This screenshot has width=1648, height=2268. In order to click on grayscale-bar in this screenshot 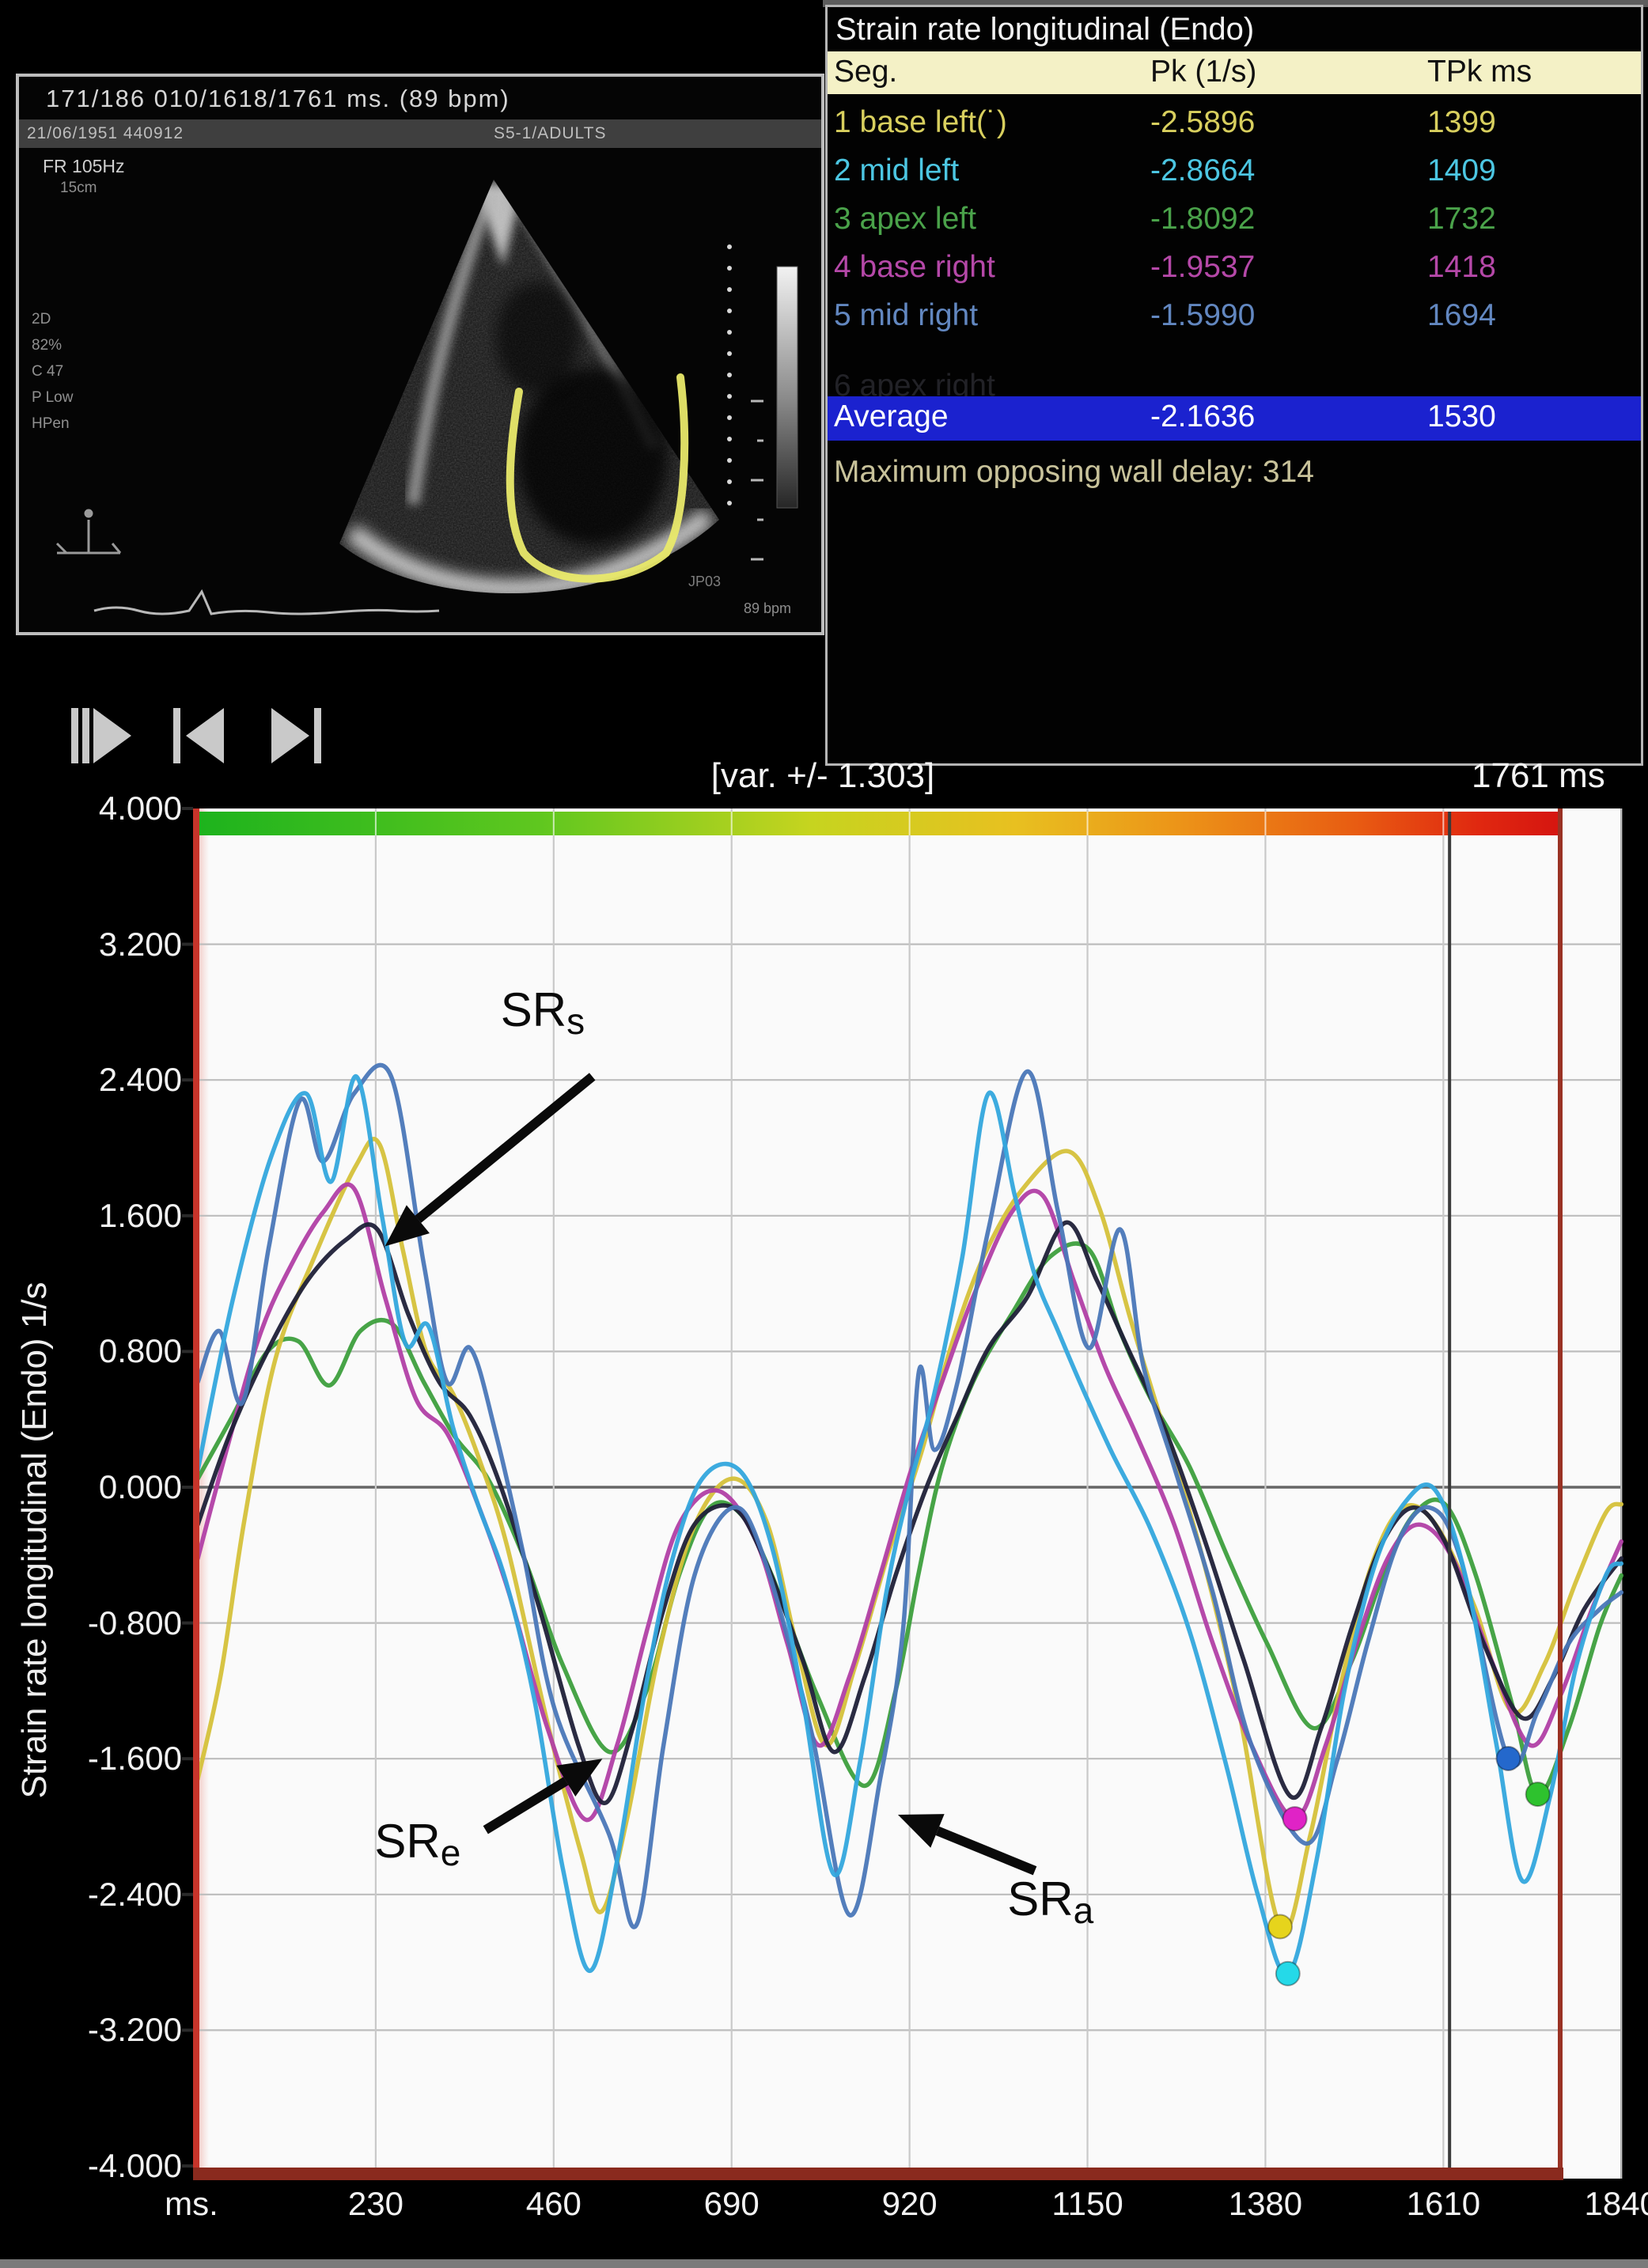, I will do `click(787, 387)`.